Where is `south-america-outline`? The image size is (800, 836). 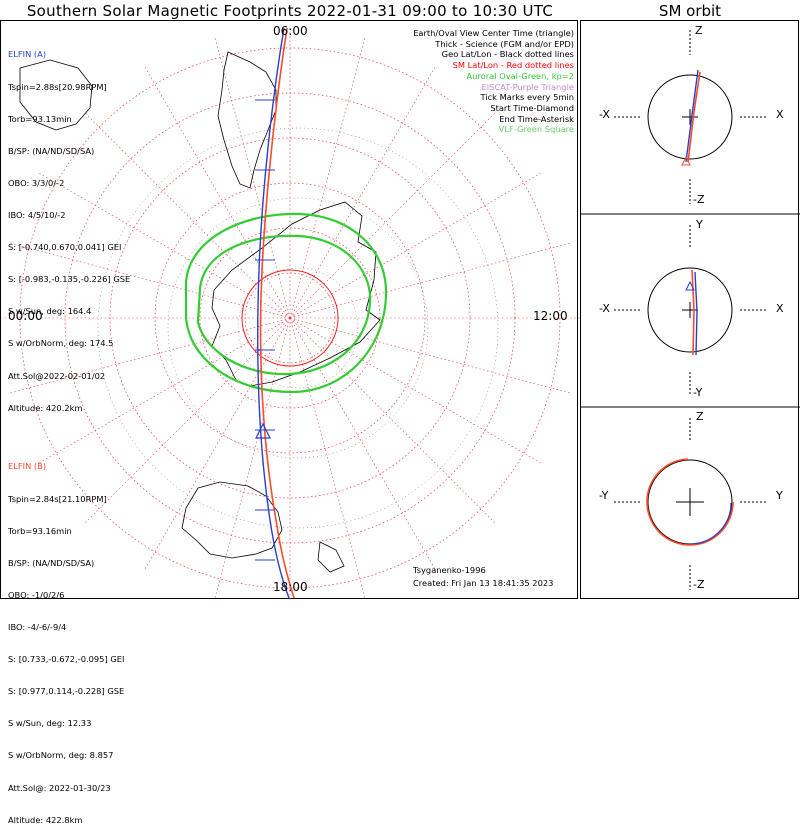 south-america-outline is located at coordinates (247, 120).